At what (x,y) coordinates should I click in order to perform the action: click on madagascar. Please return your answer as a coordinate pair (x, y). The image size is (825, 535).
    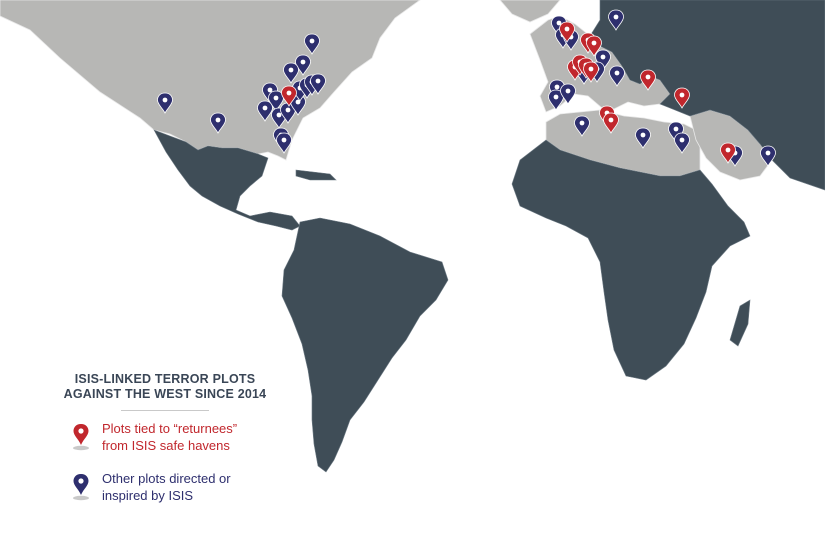
    Looking at the image, I should click on (740, 323).